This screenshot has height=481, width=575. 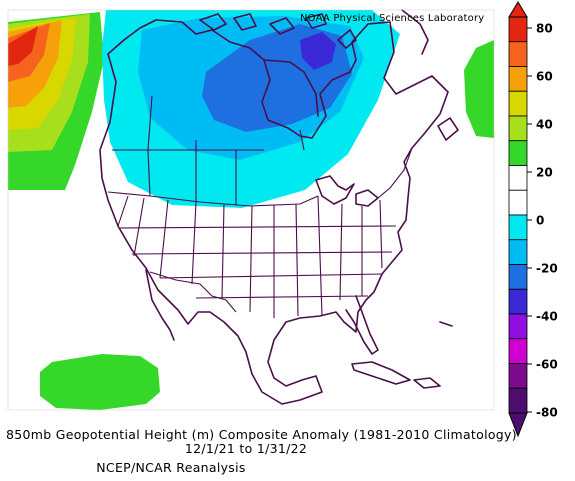 What do you see at coordinates (540, 221) in the screenshot?
I see `colorbar-tick-label: 0` at bounding box center [540, 221].